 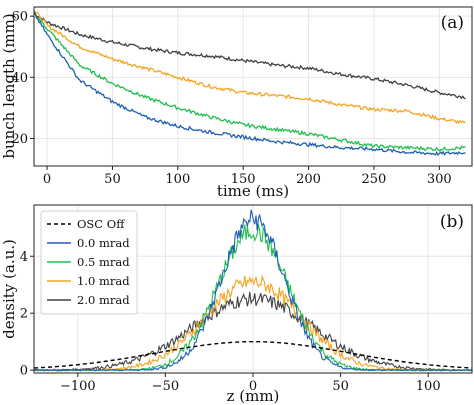 What do you see at coordinates (101, 224) in the screenshot?
I see `legend-label-0: OSC Off` at bounding box center [101, 224].